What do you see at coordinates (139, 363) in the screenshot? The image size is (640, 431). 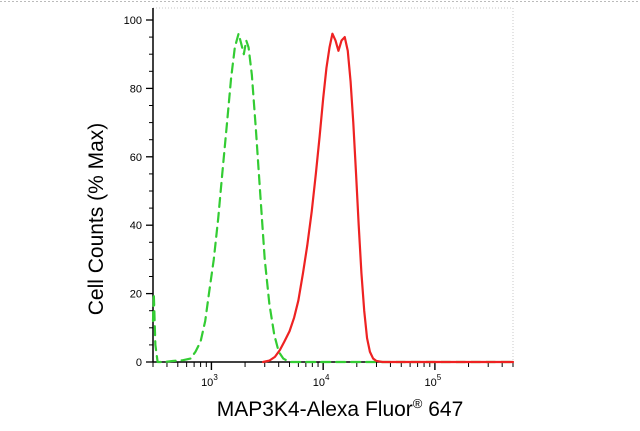 I see `y-tick-label: 0` at bounding box center [139, 363].